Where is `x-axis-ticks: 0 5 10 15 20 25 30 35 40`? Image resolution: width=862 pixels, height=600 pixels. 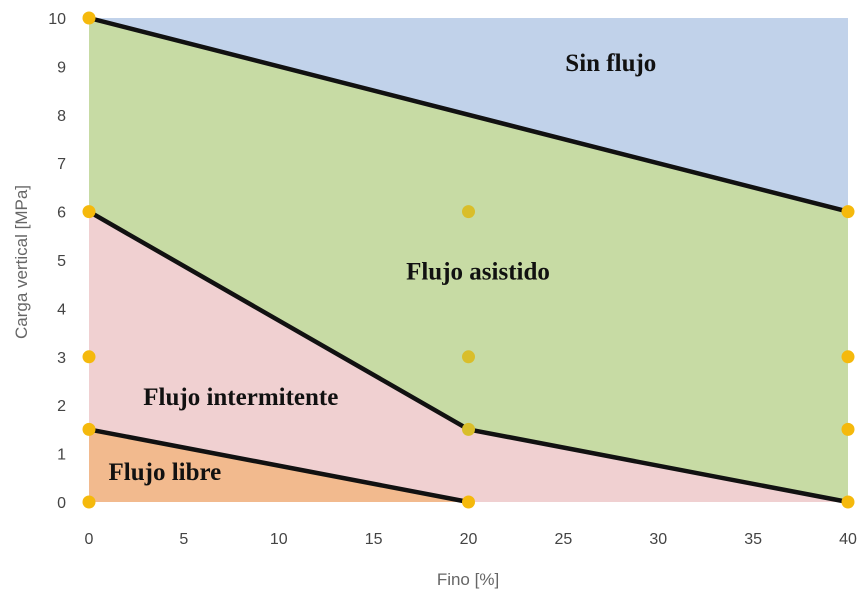
x-axis-ticks: 0 5 10 15 20 25 30 35 40 is located at coordinates (471, 539).